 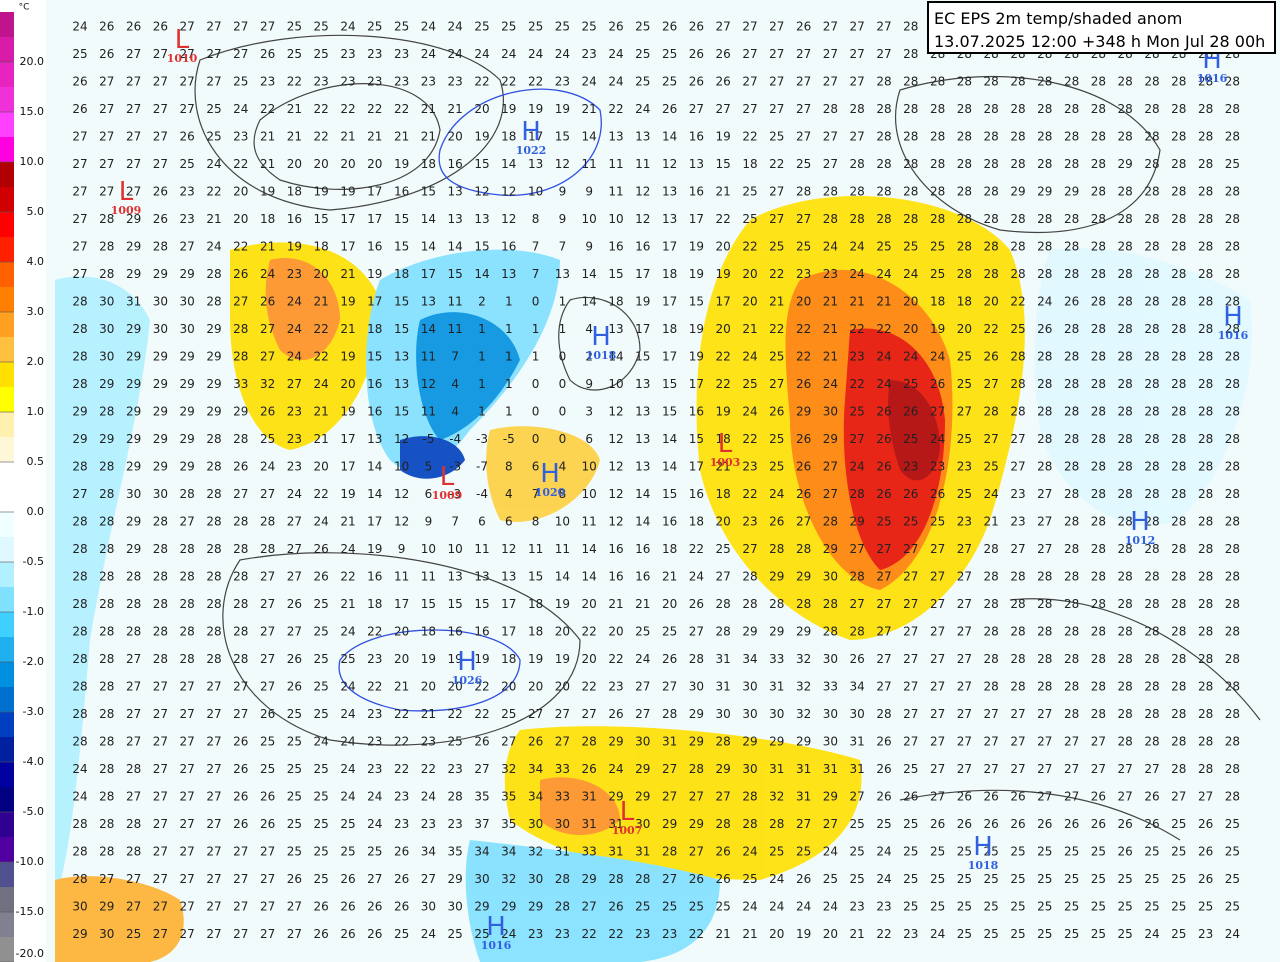 What do you see at coordinates (615, 659) in the screenshot?
I see `grid-value: 22` at bounding box center [615, 659].